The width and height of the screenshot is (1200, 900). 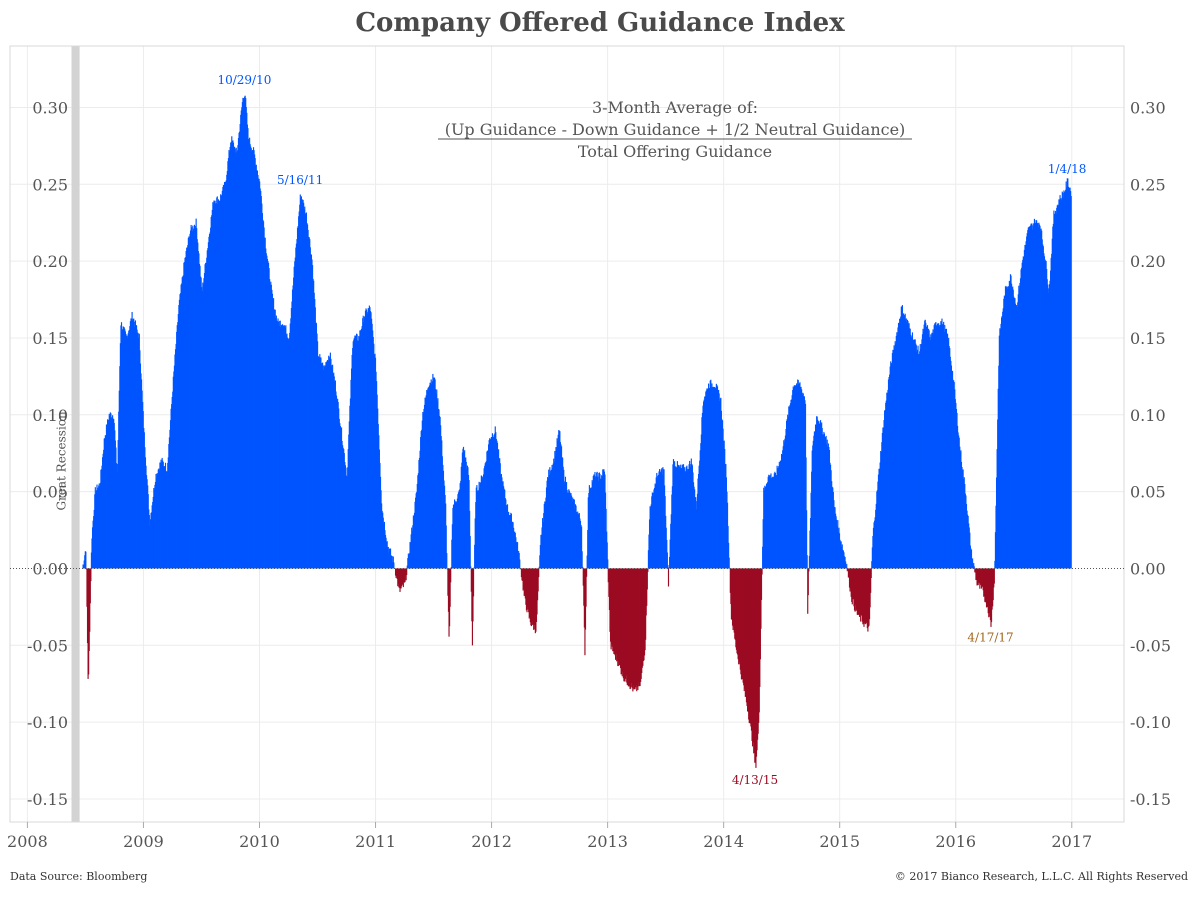 What do you see at coordinates (50, 184) in the screenshot?
I see `y-tick-label-left: 0.25` at bounding box center [50, 184].